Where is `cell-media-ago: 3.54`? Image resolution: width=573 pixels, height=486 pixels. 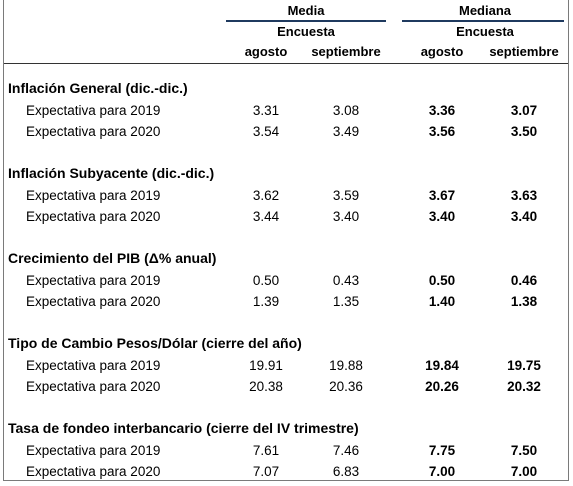 cell-media-ago: 3.54 is located at coordinates (266, 131).